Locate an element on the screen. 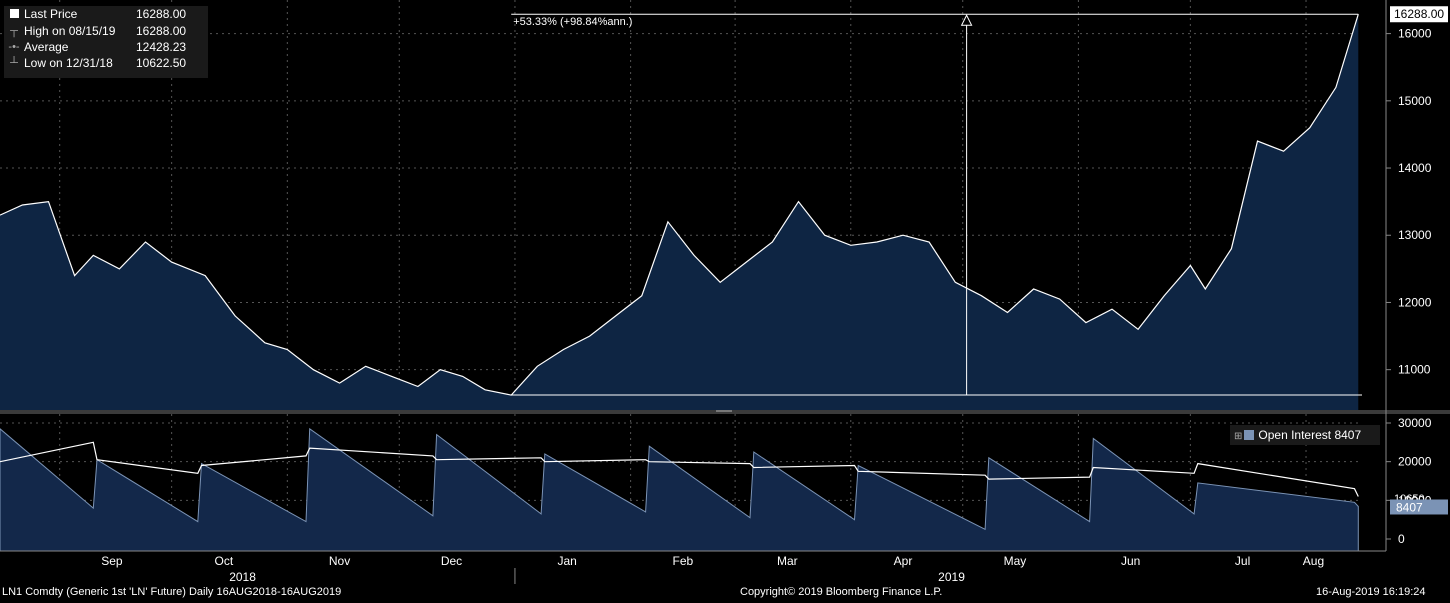  footer-copyright: Copyright© 2019 Bloomberg Finance L.P. is located at coordinates (841, 592).